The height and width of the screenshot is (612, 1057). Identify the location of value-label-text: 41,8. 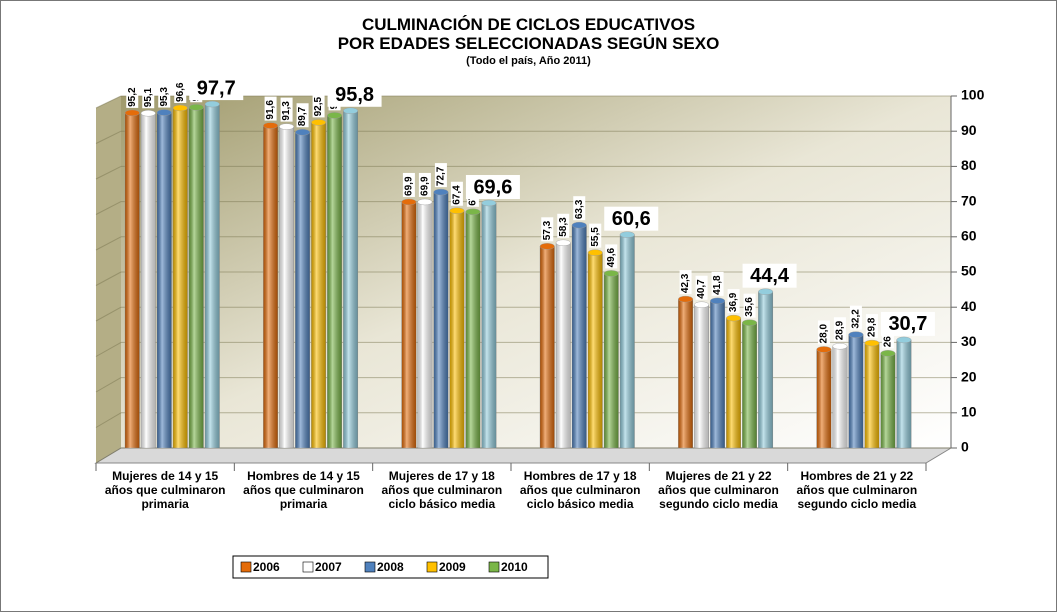
(717, 285).